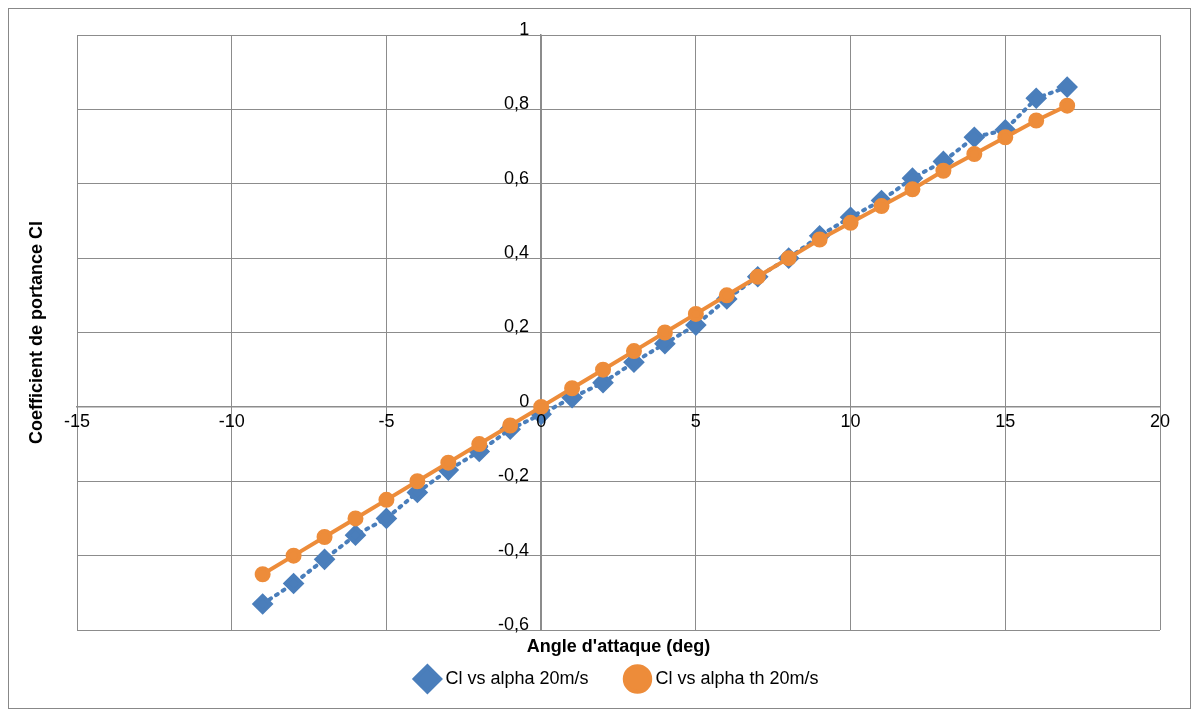 The width and height of the screenshot is (1199, 717). I want to click on y-tick-label: -0,6, so click(514, 623).